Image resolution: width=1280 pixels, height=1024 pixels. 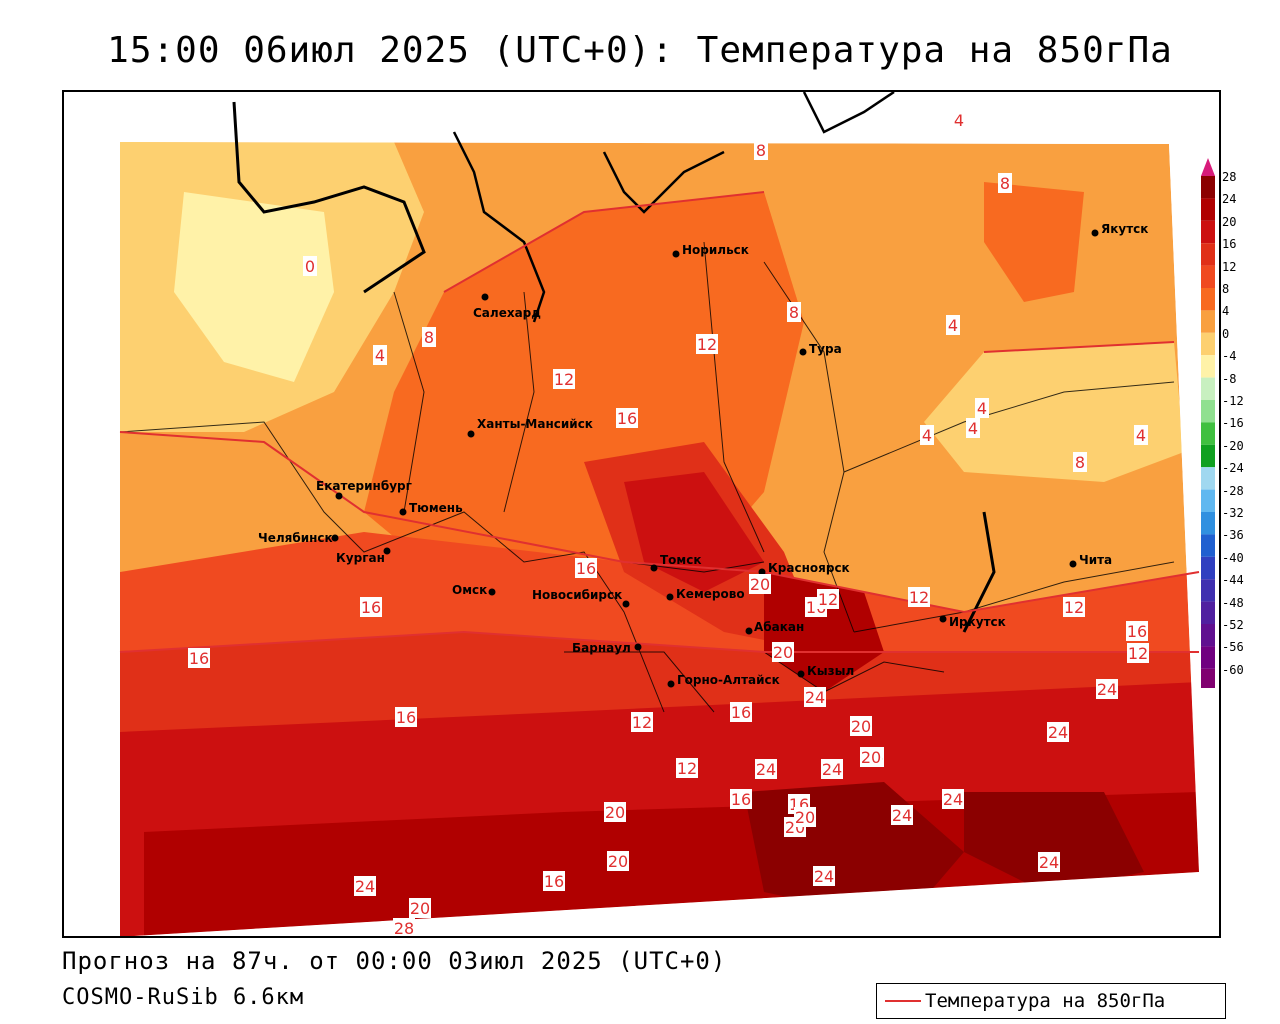 I want to click on city-novosibirsk: Новосибирск, so click(x=581, y=598).